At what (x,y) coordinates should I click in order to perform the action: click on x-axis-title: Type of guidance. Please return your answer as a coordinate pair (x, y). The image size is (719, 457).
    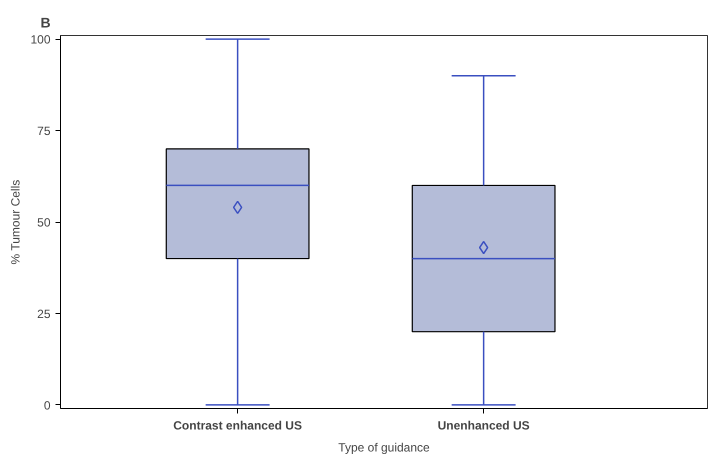
    Looking at the image, I should click on (384, 447).